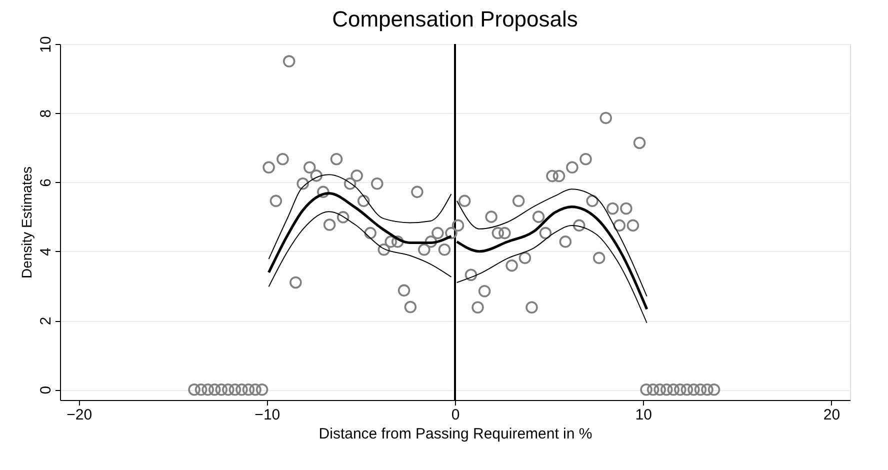 Image resolution: width=888 pixels, height=470 pixels. What do you see at coordinates (267, 415) in the screenshot?
I see `x-tick-label: −10` at bounding box center [267, 415].